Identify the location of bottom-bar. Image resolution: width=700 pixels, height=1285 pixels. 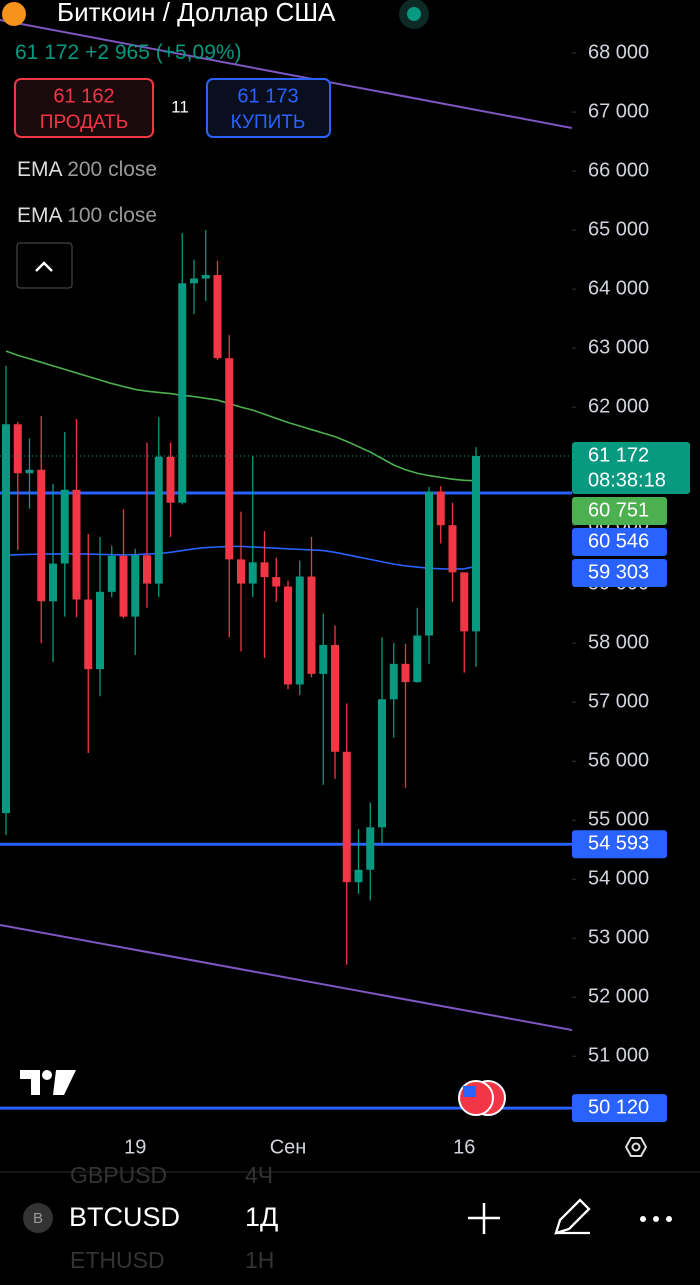
(350, 1219).